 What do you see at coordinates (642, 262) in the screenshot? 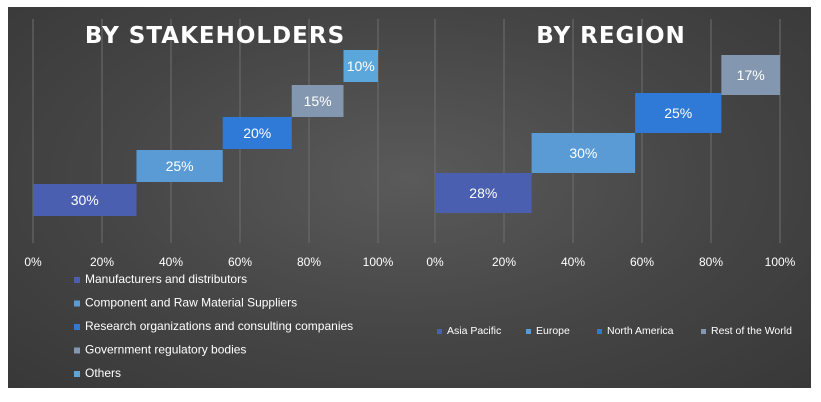
I see `region-x-tick-label: 60%` at bounding box center [642, 262].